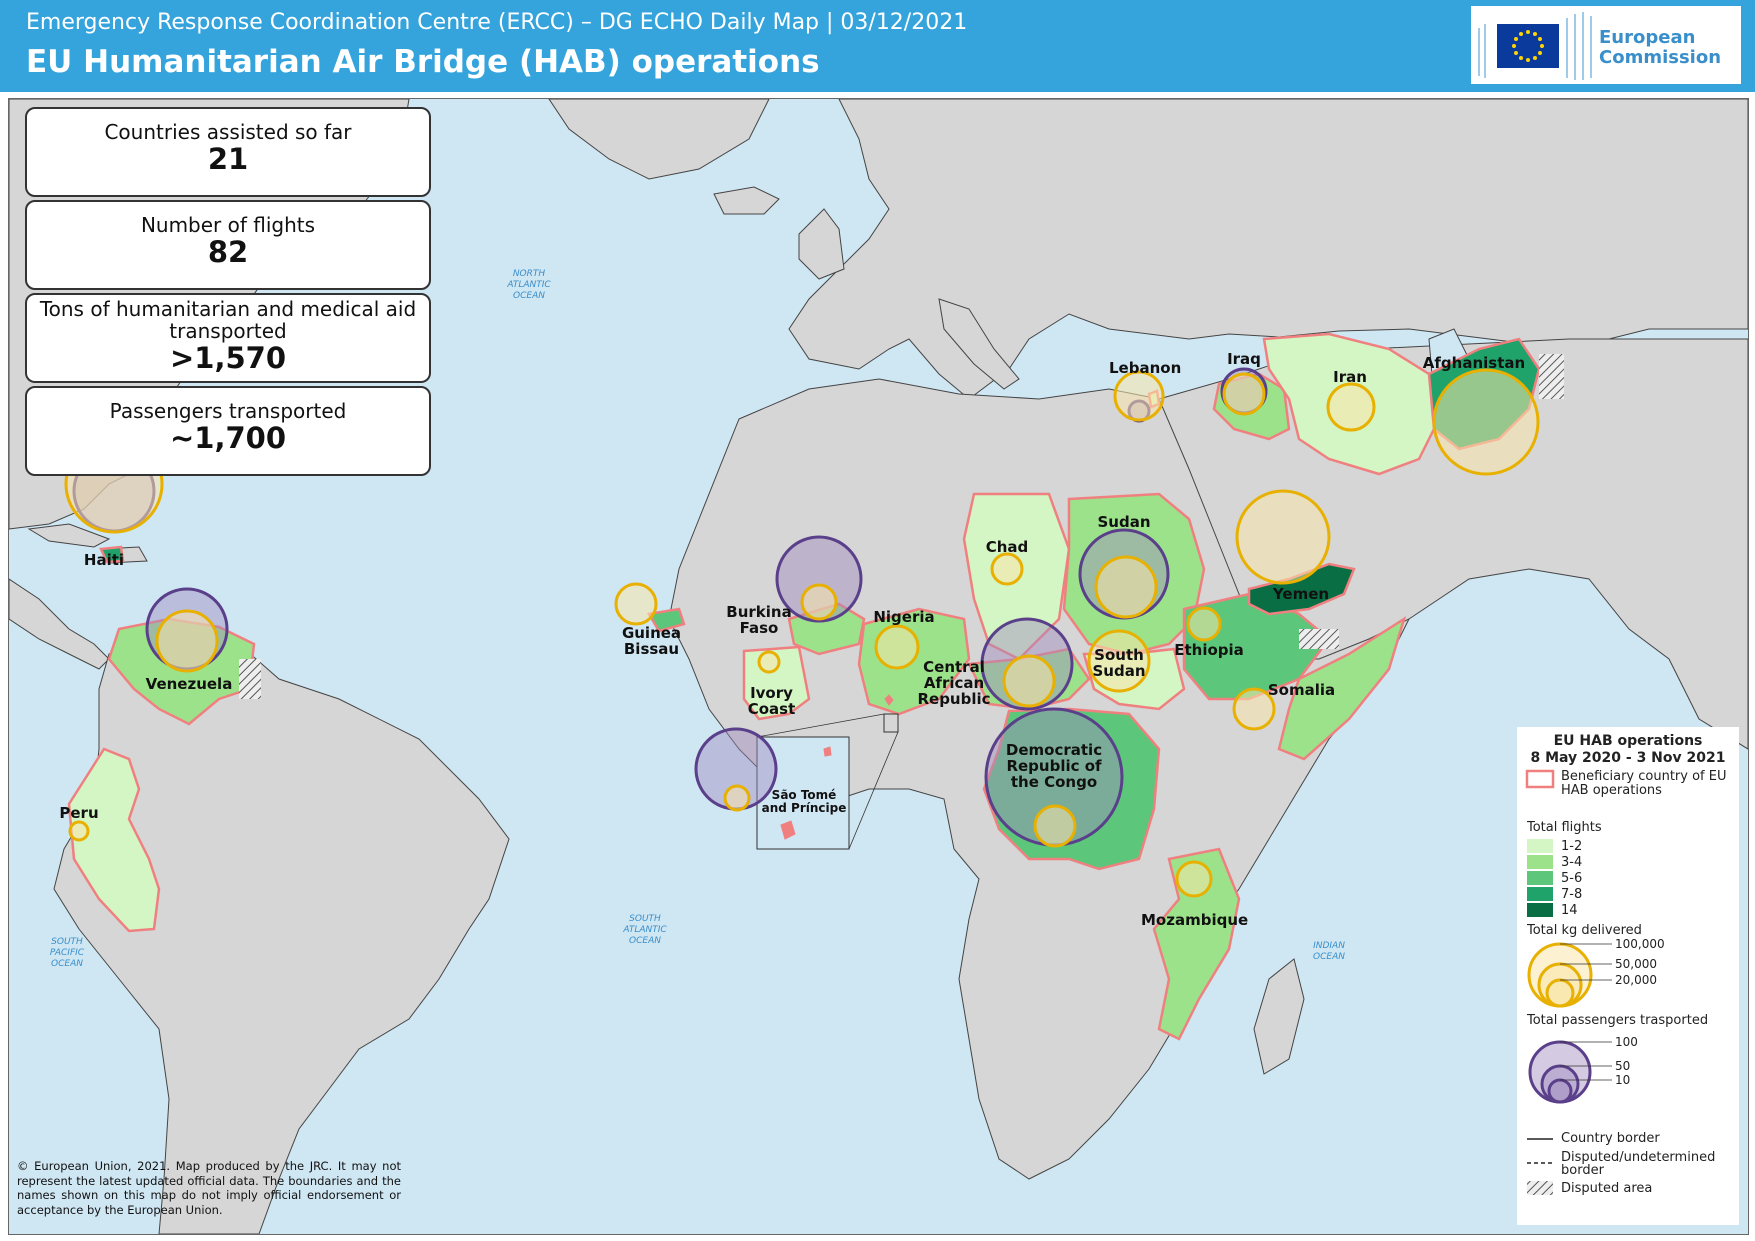 The width and height of the screenshot is (1755, 1241). I want to click on label-chad: Chad, so click(1007, 547).